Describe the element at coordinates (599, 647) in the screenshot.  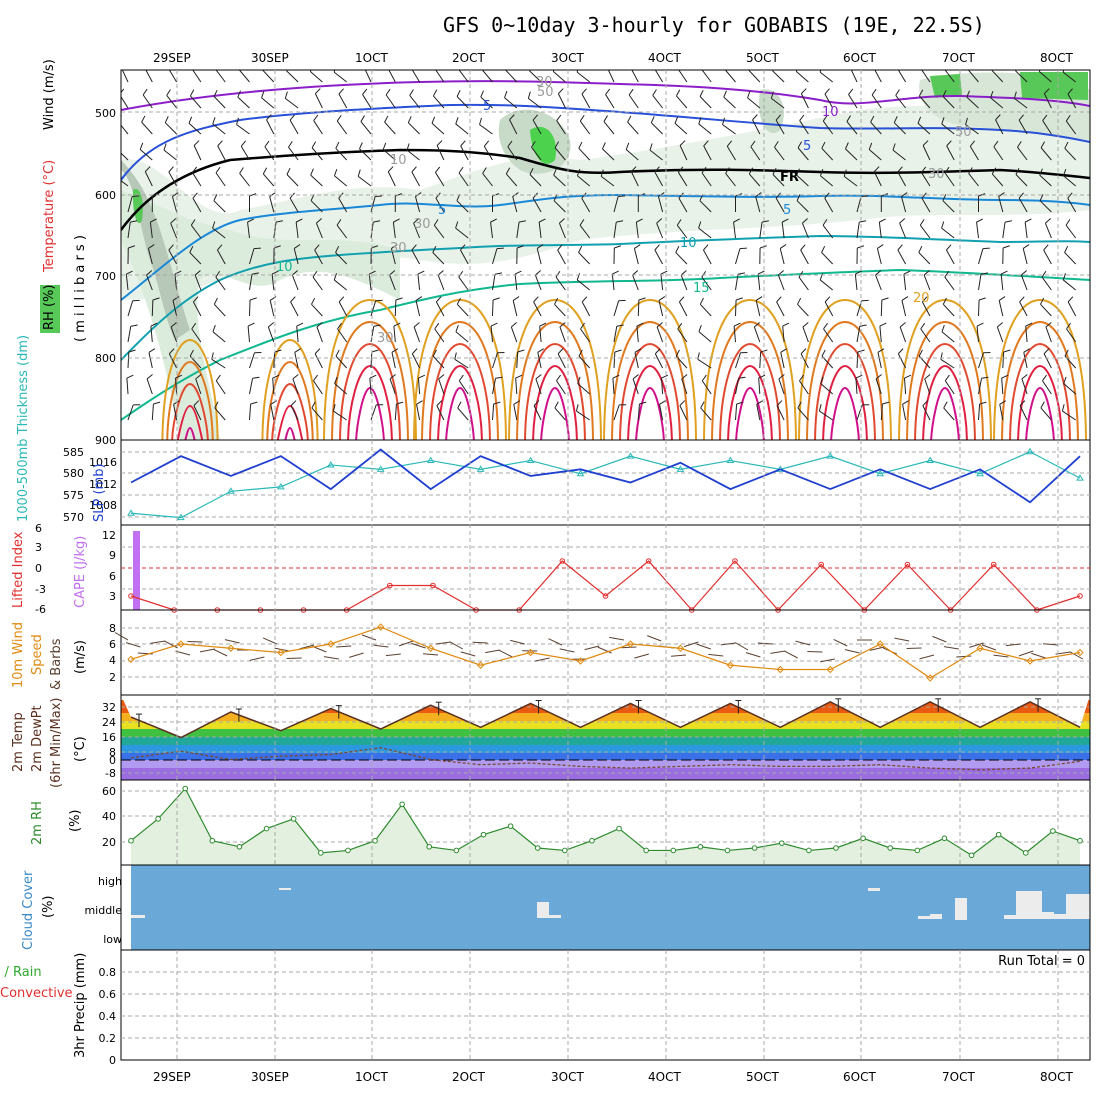
I see `surface-wind-barbs` at that location.